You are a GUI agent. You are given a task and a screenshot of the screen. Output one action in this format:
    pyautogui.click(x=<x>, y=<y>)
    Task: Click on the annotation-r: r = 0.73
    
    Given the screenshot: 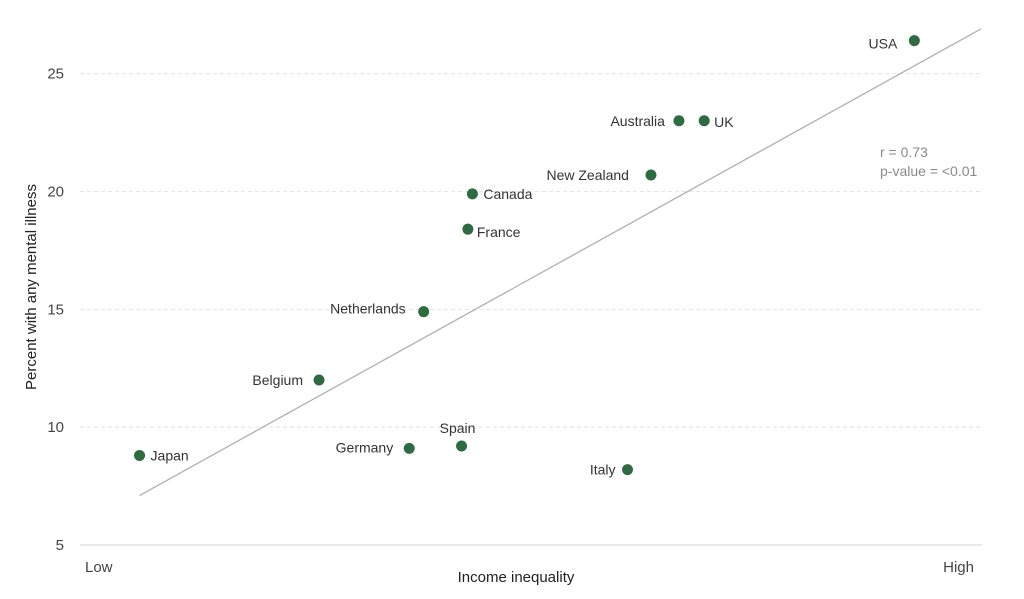 What is the action you would take?
    pyautogui.click(x=904, y=152)
    